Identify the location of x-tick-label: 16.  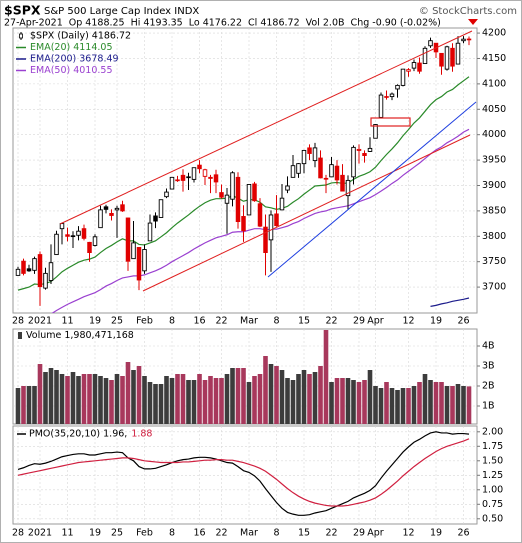
(199, 533).